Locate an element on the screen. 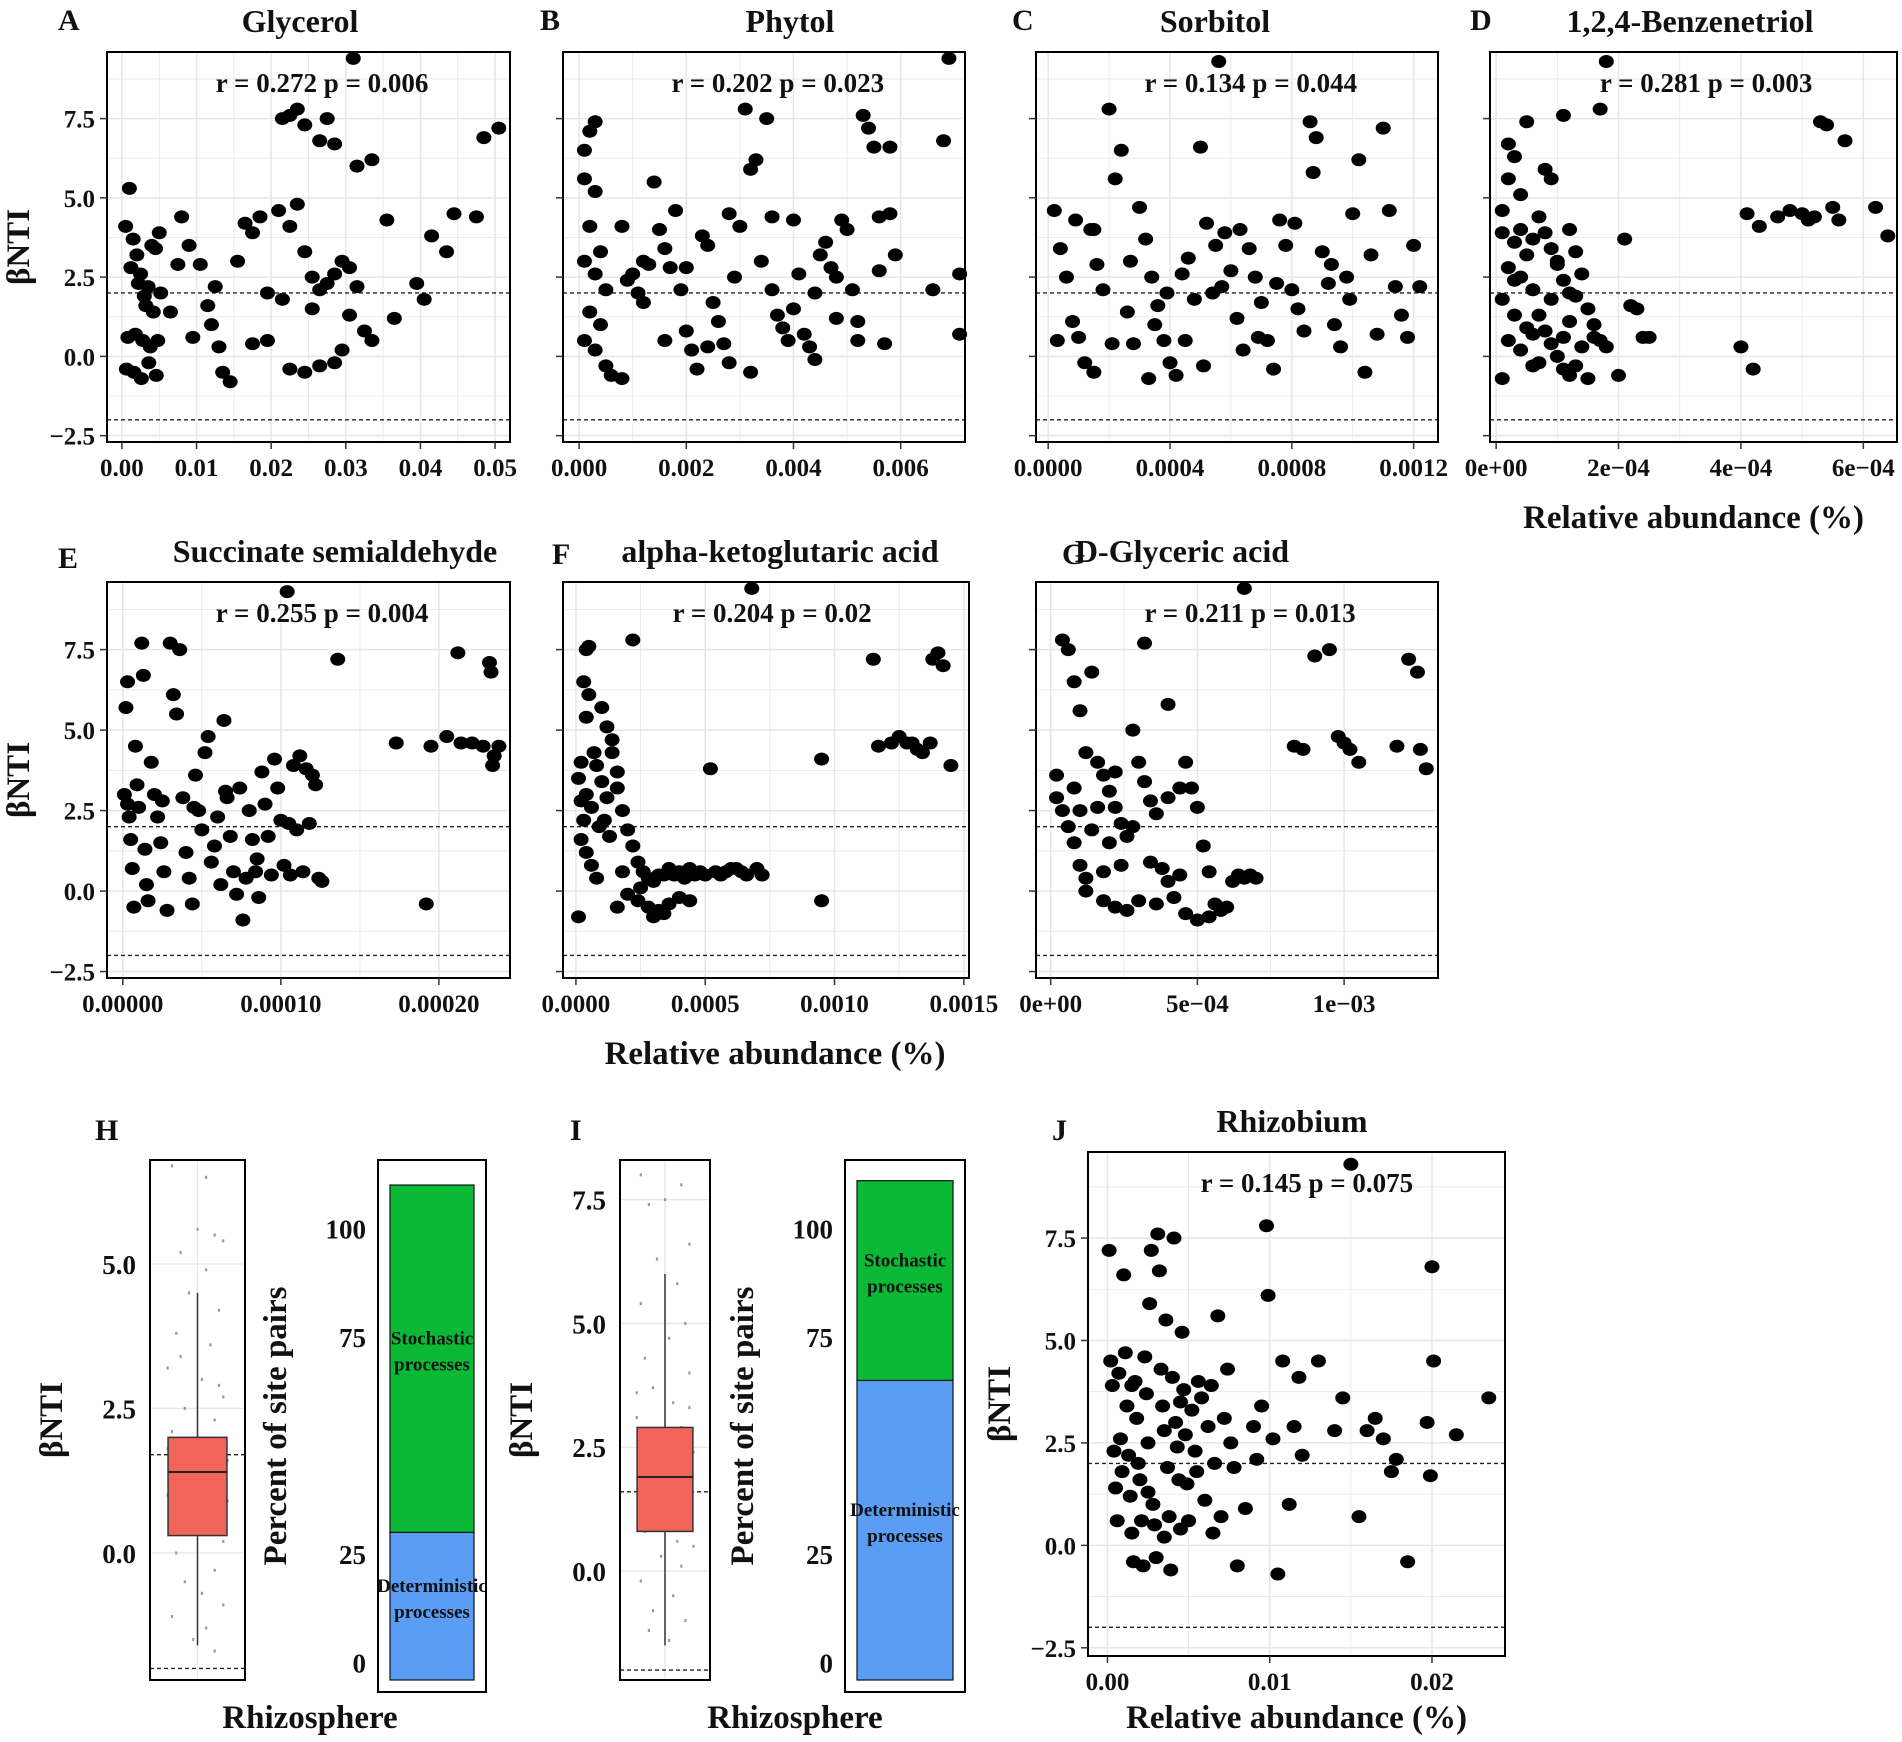 The width and height of the screenshot is (1902, 1742). r-label: r = is located at coordinates (1620, 83).